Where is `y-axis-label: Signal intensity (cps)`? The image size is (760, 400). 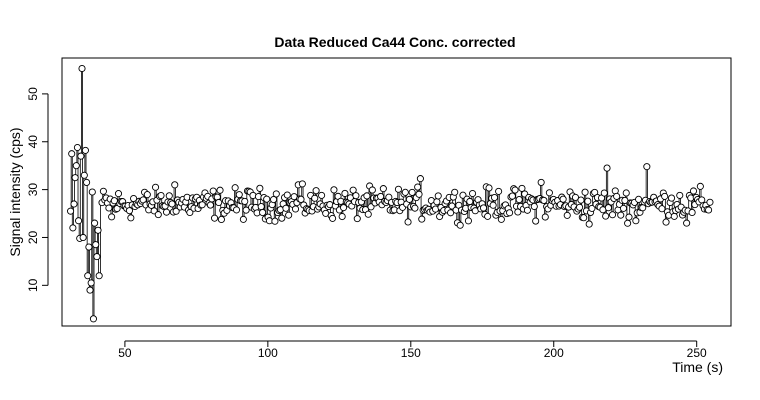 y-axis-label: Signal intensity (cps) is located at coordinates (15, 191).